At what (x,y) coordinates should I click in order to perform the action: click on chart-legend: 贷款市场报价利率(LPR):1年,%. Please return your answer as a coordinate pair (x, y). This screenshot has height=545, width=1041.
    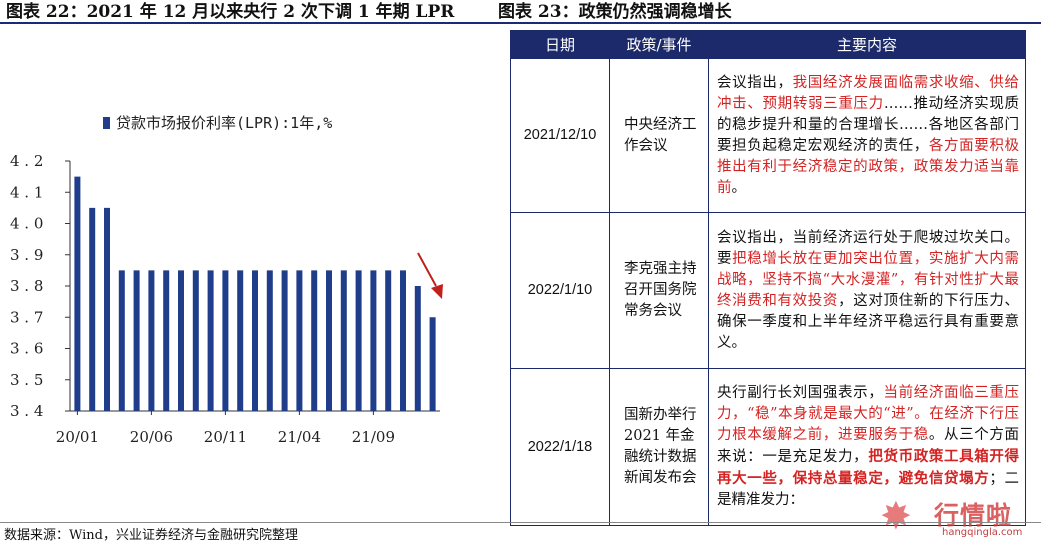
    Looking at the image, I should click on (217, 123).